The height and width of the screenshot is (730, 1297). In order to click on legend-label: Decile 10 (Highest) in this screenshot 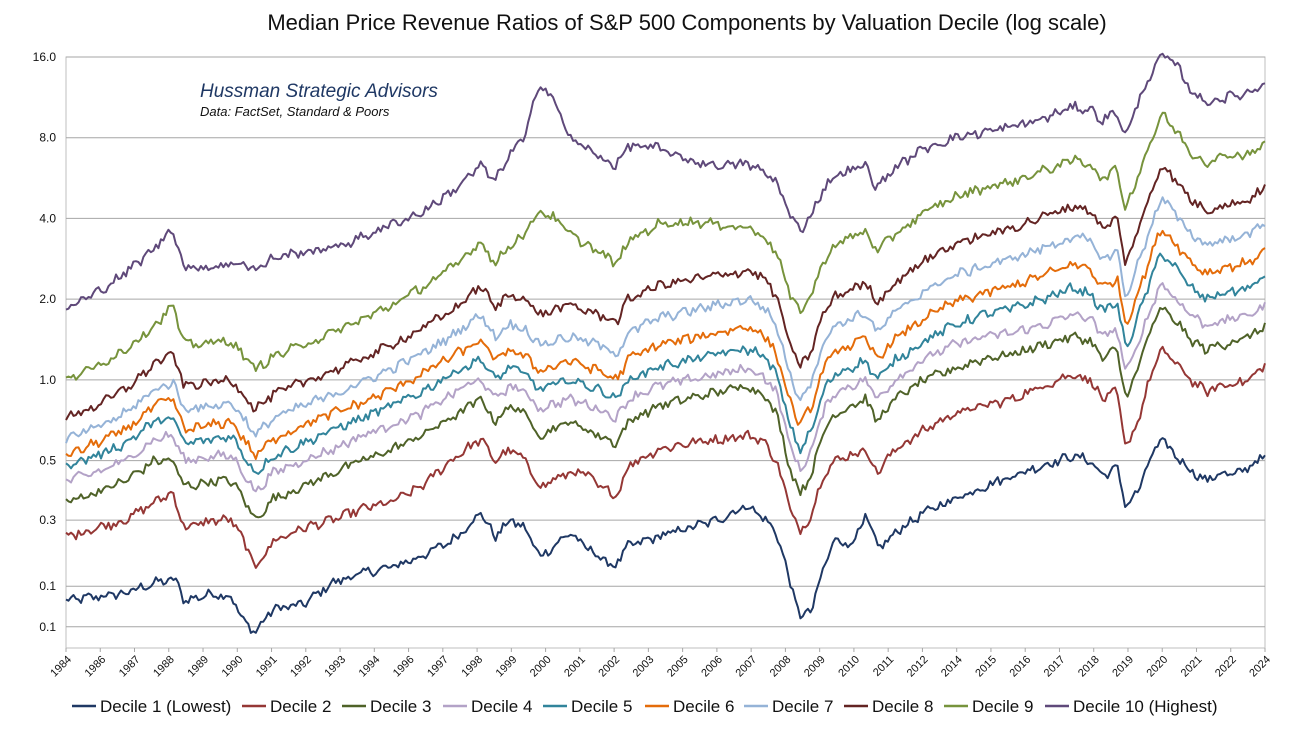, I will do `click(1145, 706)`.